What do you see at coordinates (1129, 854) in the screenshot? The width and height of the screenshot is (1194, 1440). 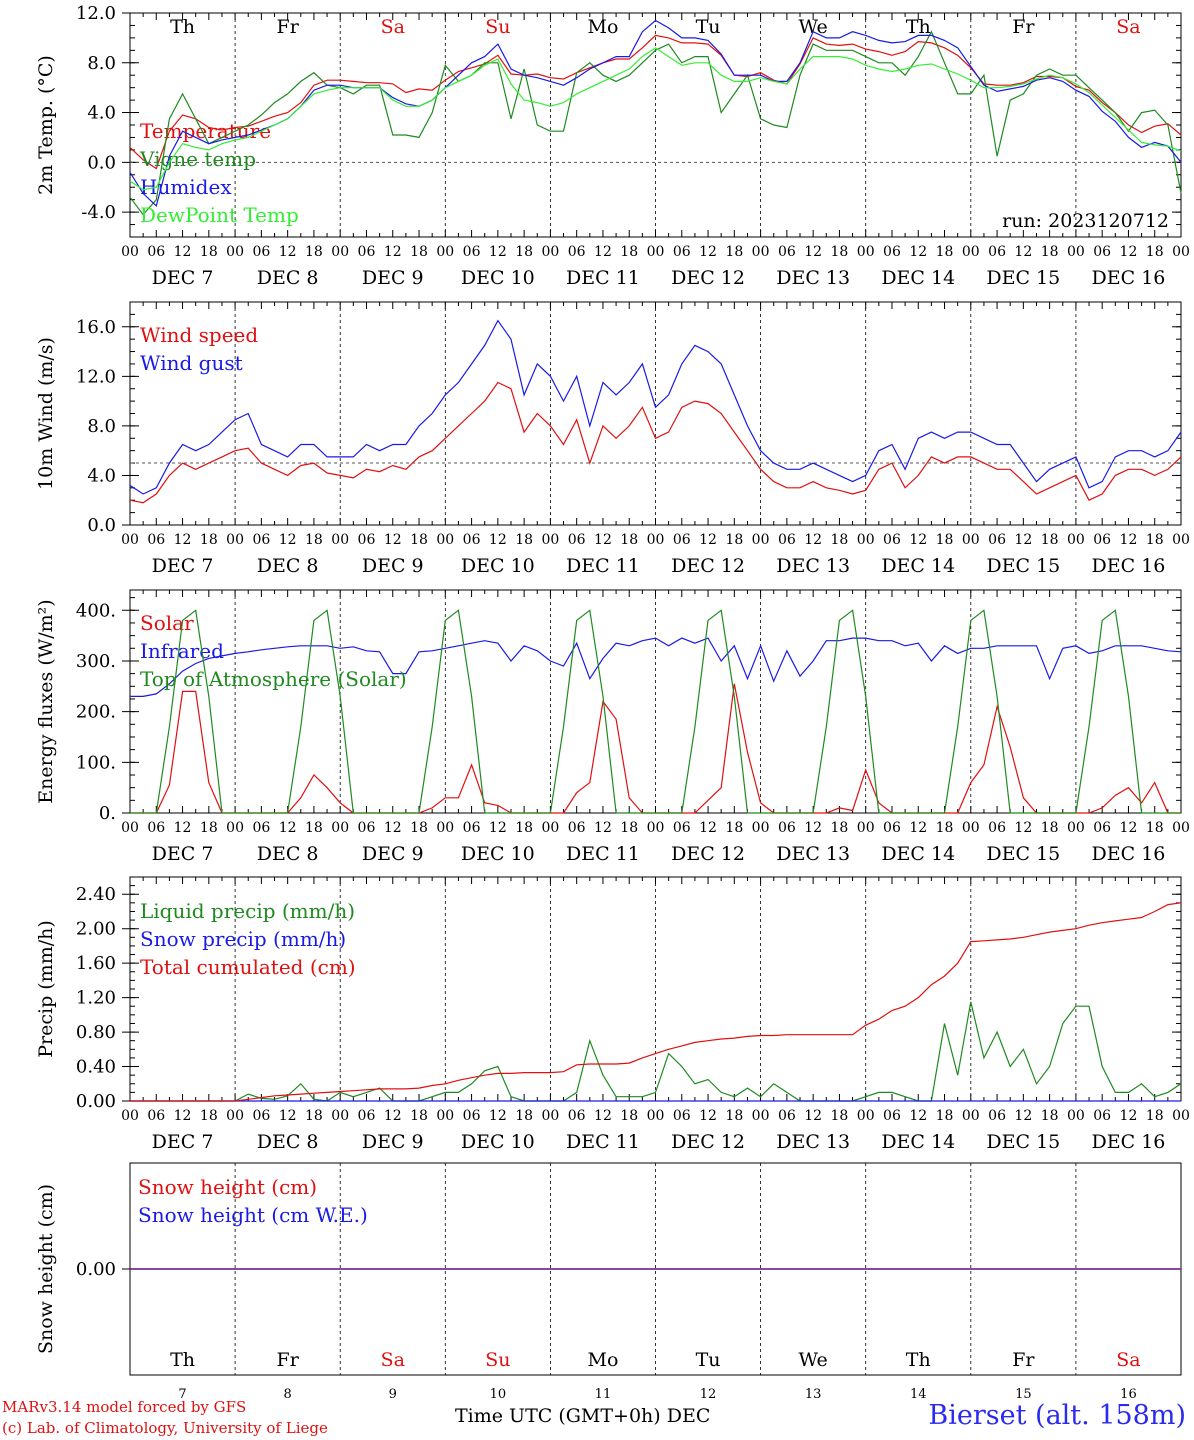 I see `date-label: DEC 16` at bounding box center [1129, 854].